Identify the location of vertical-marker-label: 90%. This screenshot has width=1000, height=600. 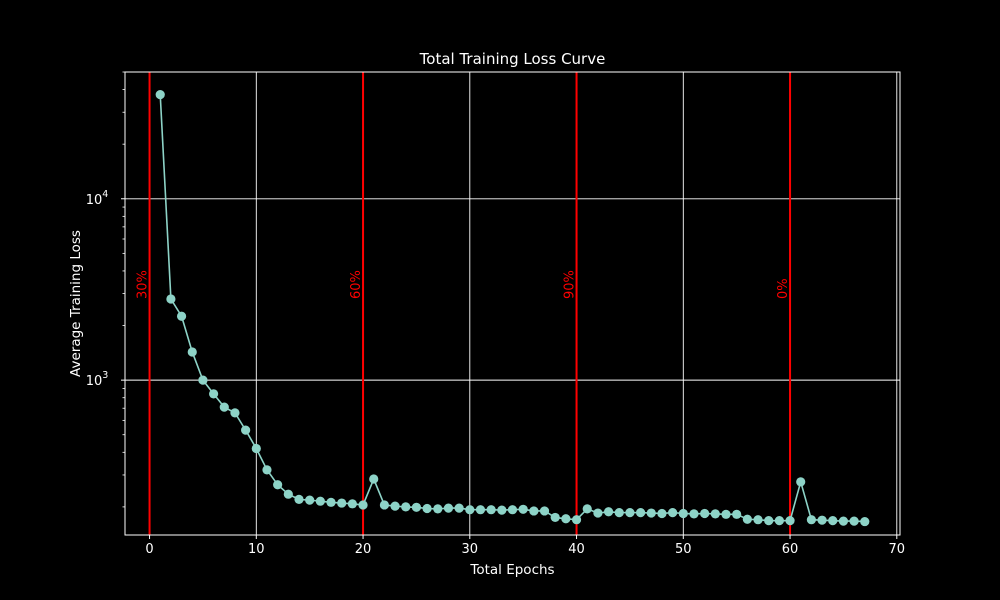
(570, 284).